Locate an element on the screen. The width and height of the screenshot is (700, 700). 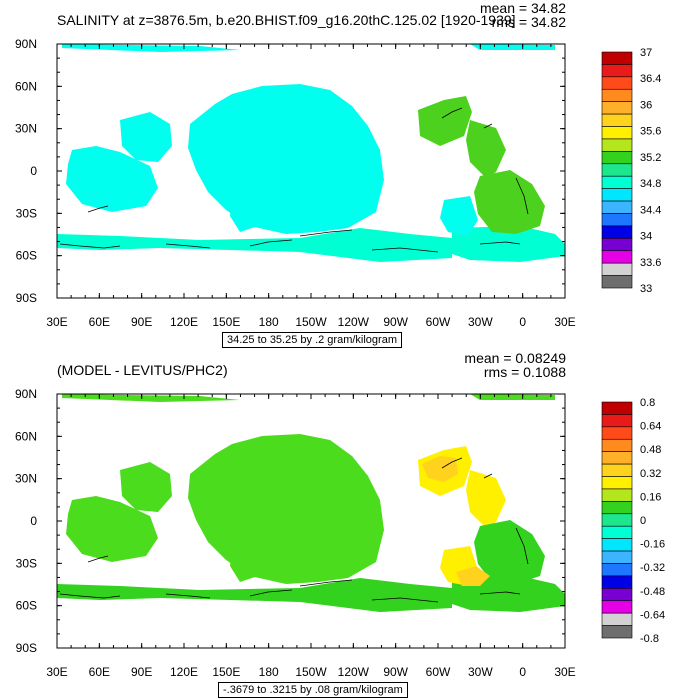
colorbar-label: 36 is located at coordinates (646, 105).